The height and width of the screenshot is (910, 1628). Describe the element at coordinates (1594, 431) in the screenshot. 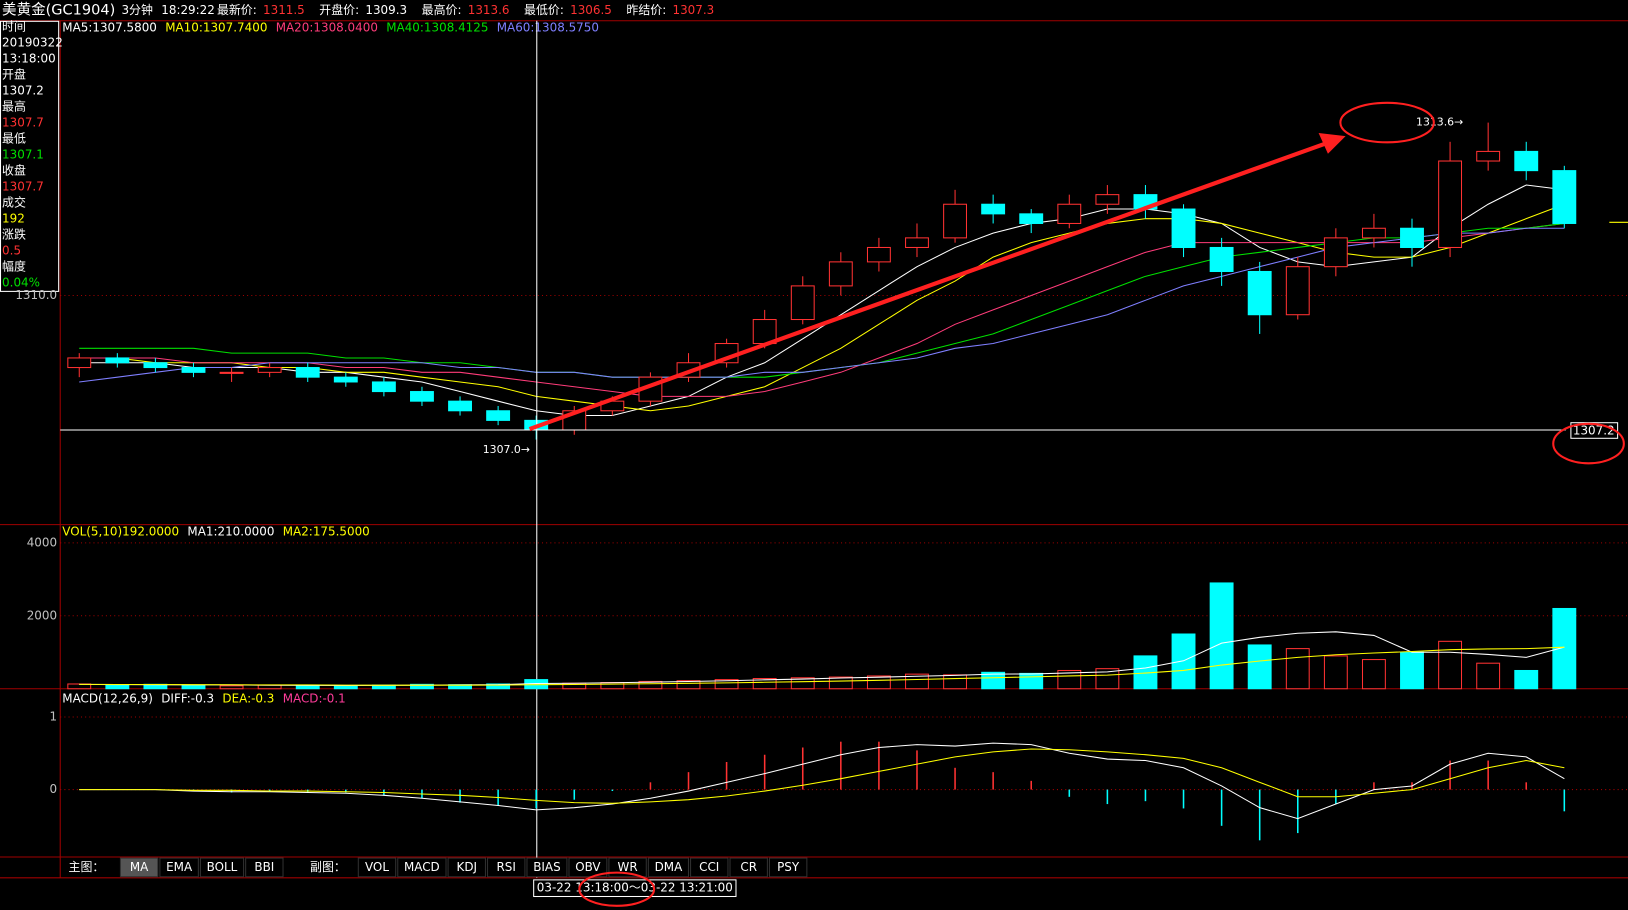

I see `crosshair-price: 1307.2` at that location.